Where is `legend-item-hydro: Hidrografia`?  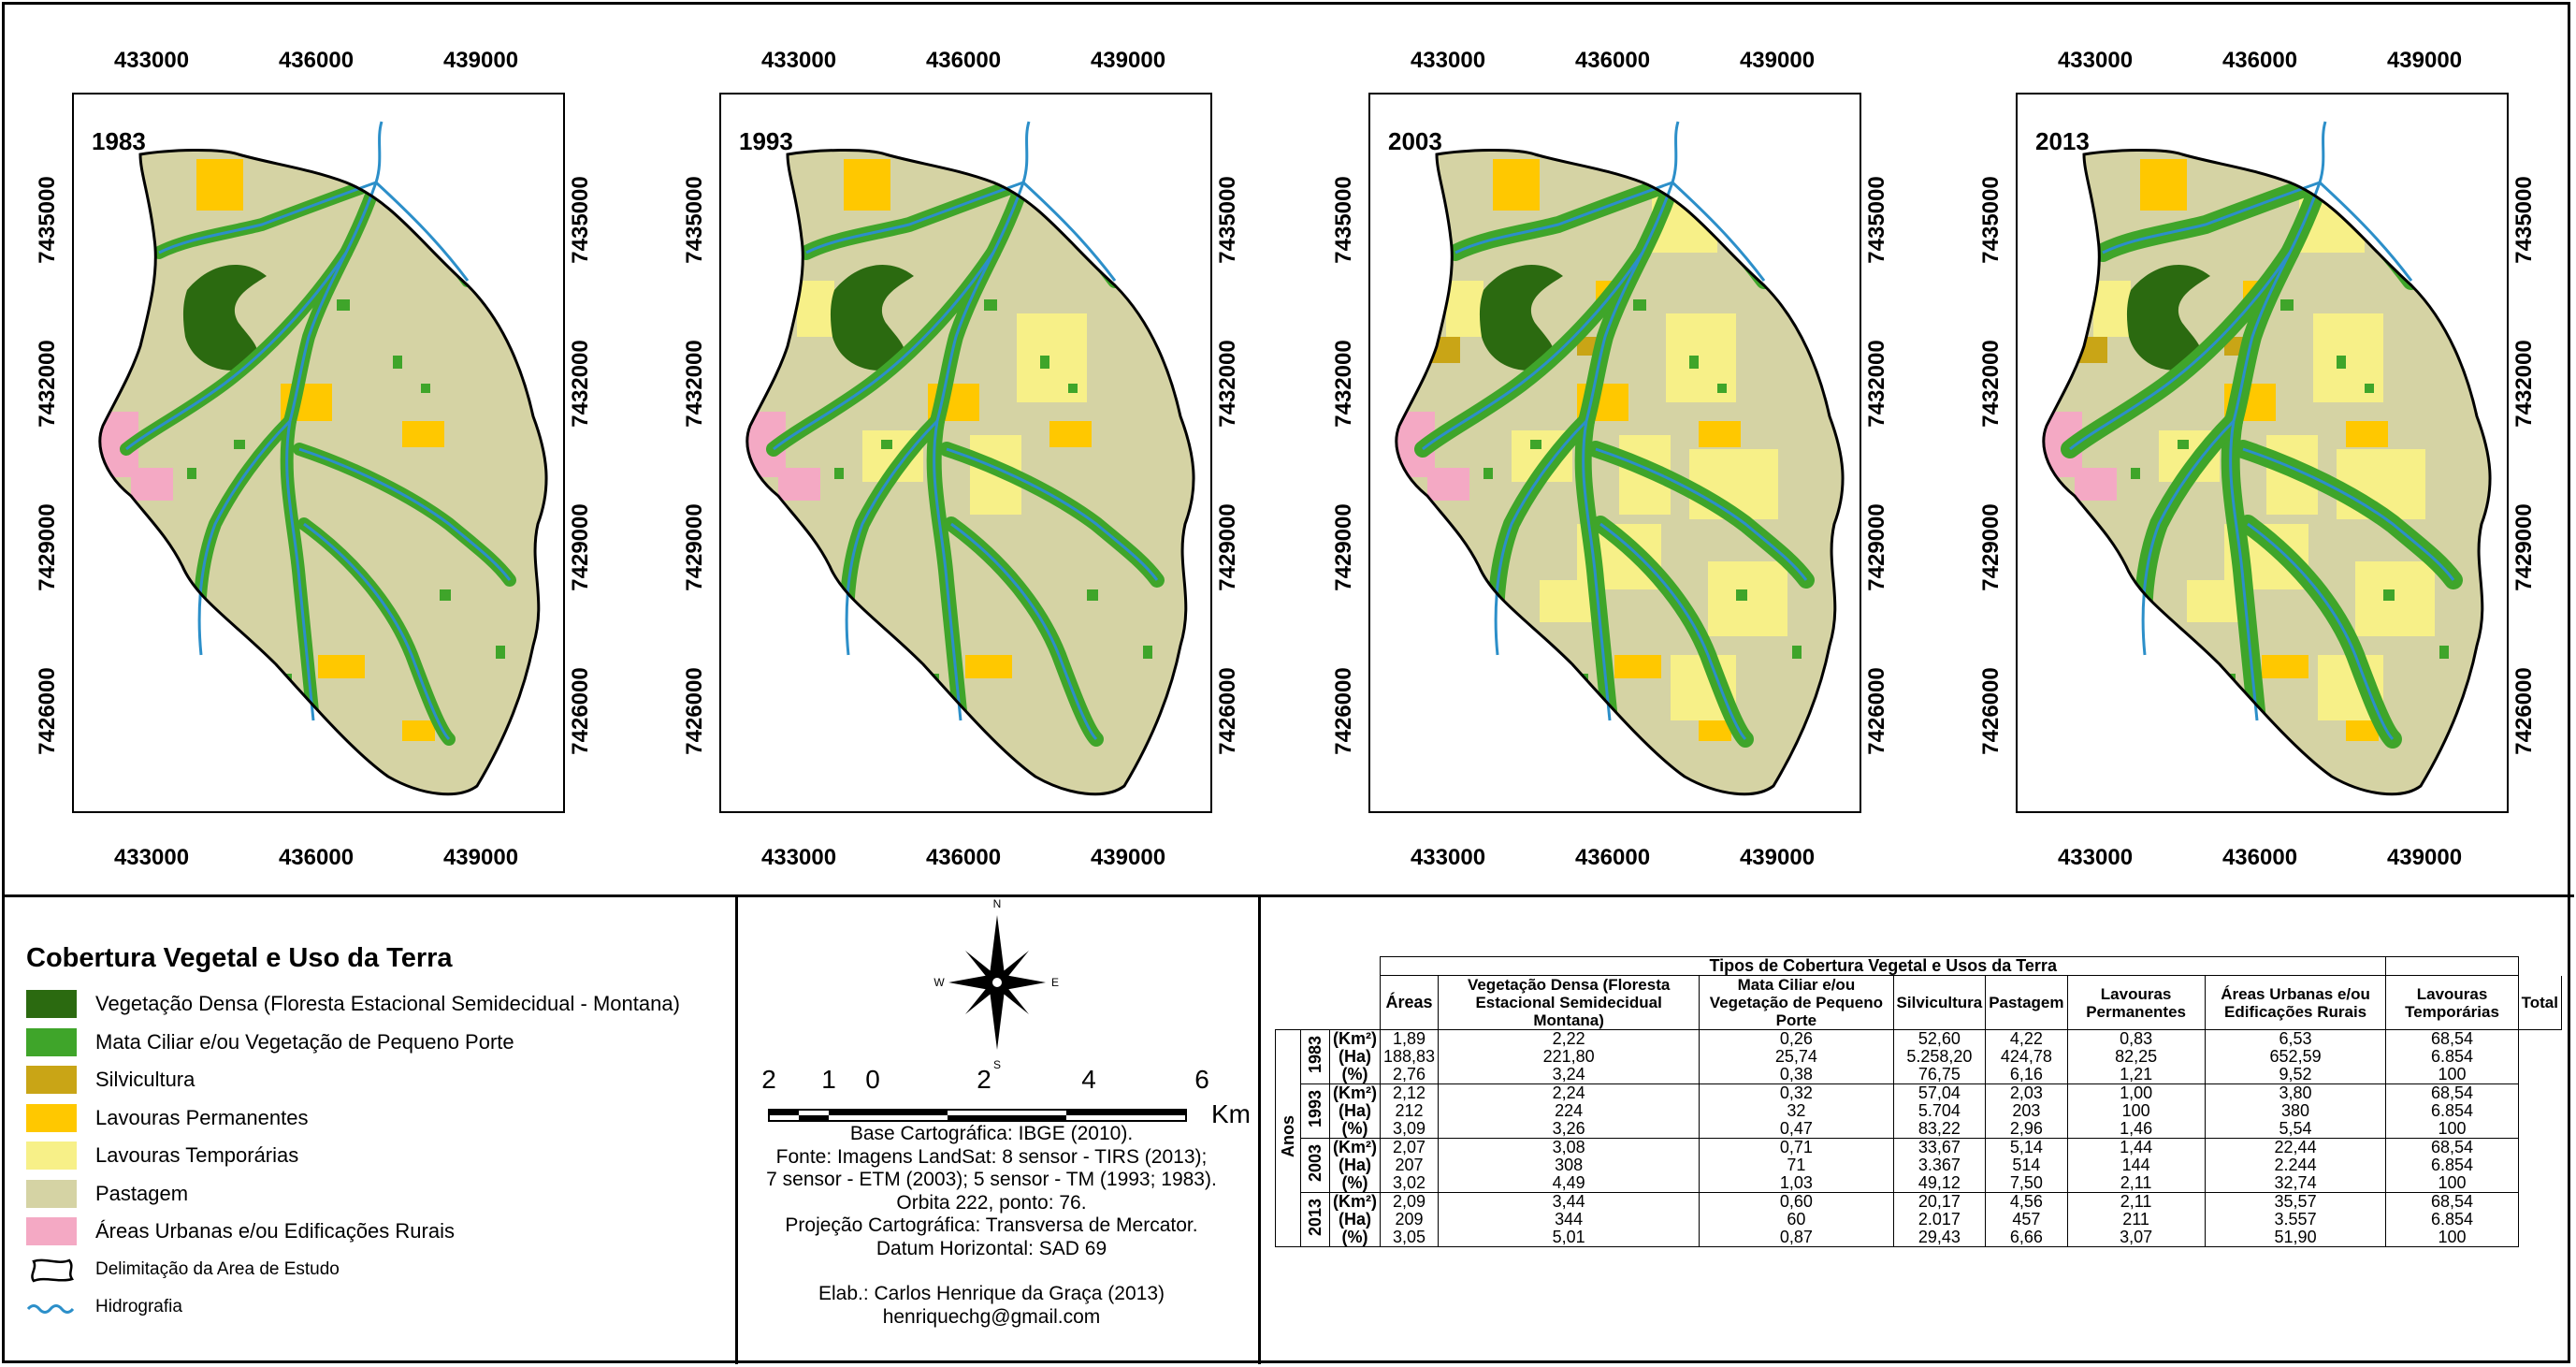 legend-item-hydro: Hidrografia is located at coordinates (381, 1307).